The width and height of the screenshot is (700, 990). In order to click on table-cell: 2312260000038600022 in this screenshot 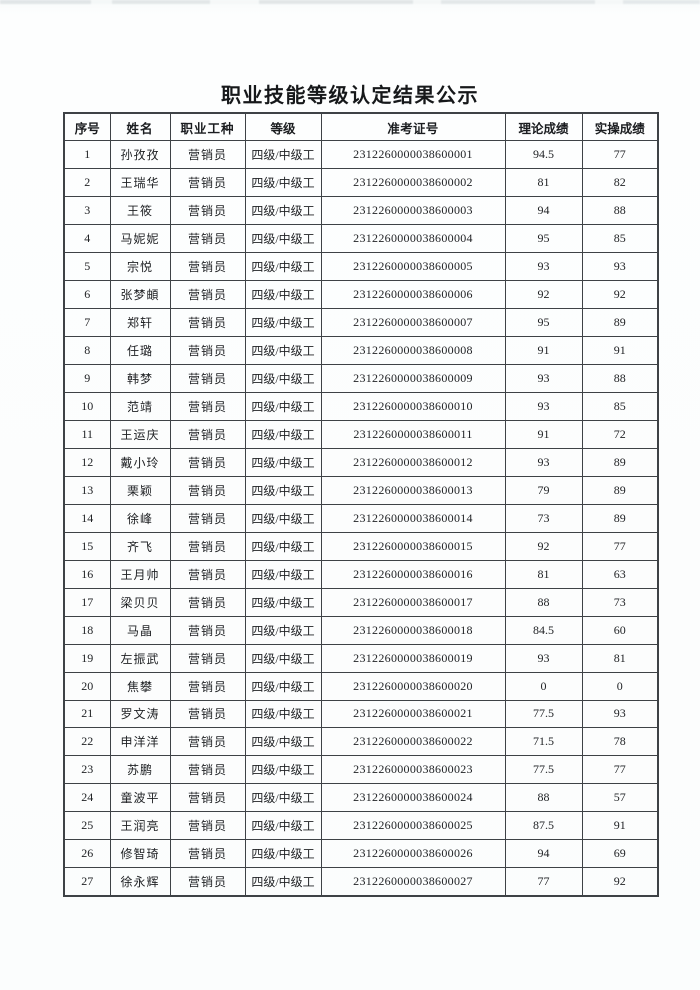, I will do `click(413, 742)`.